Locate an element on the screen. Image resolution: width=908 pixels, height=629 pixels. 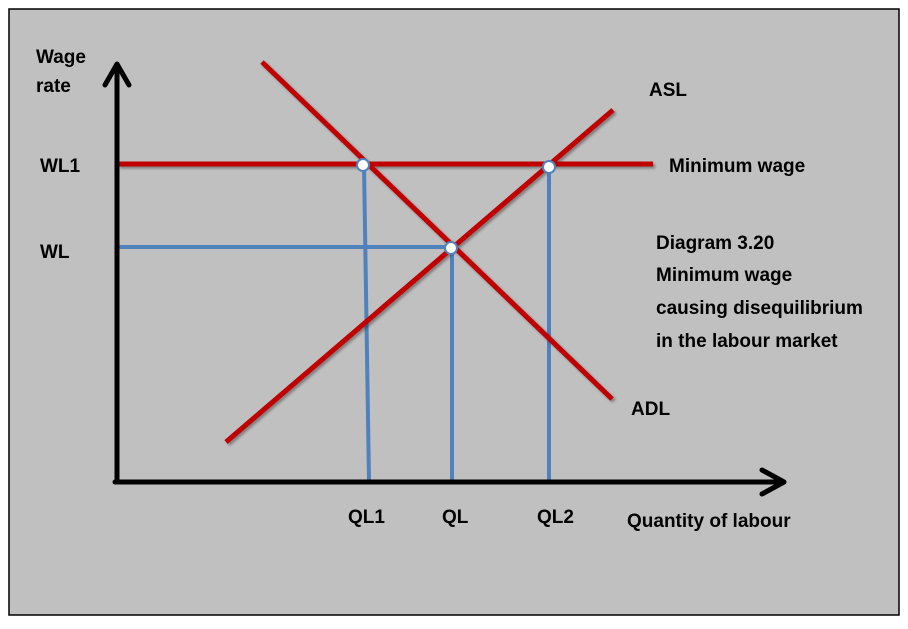
ql2-label: QL2 is located at coordinates (555, 517).